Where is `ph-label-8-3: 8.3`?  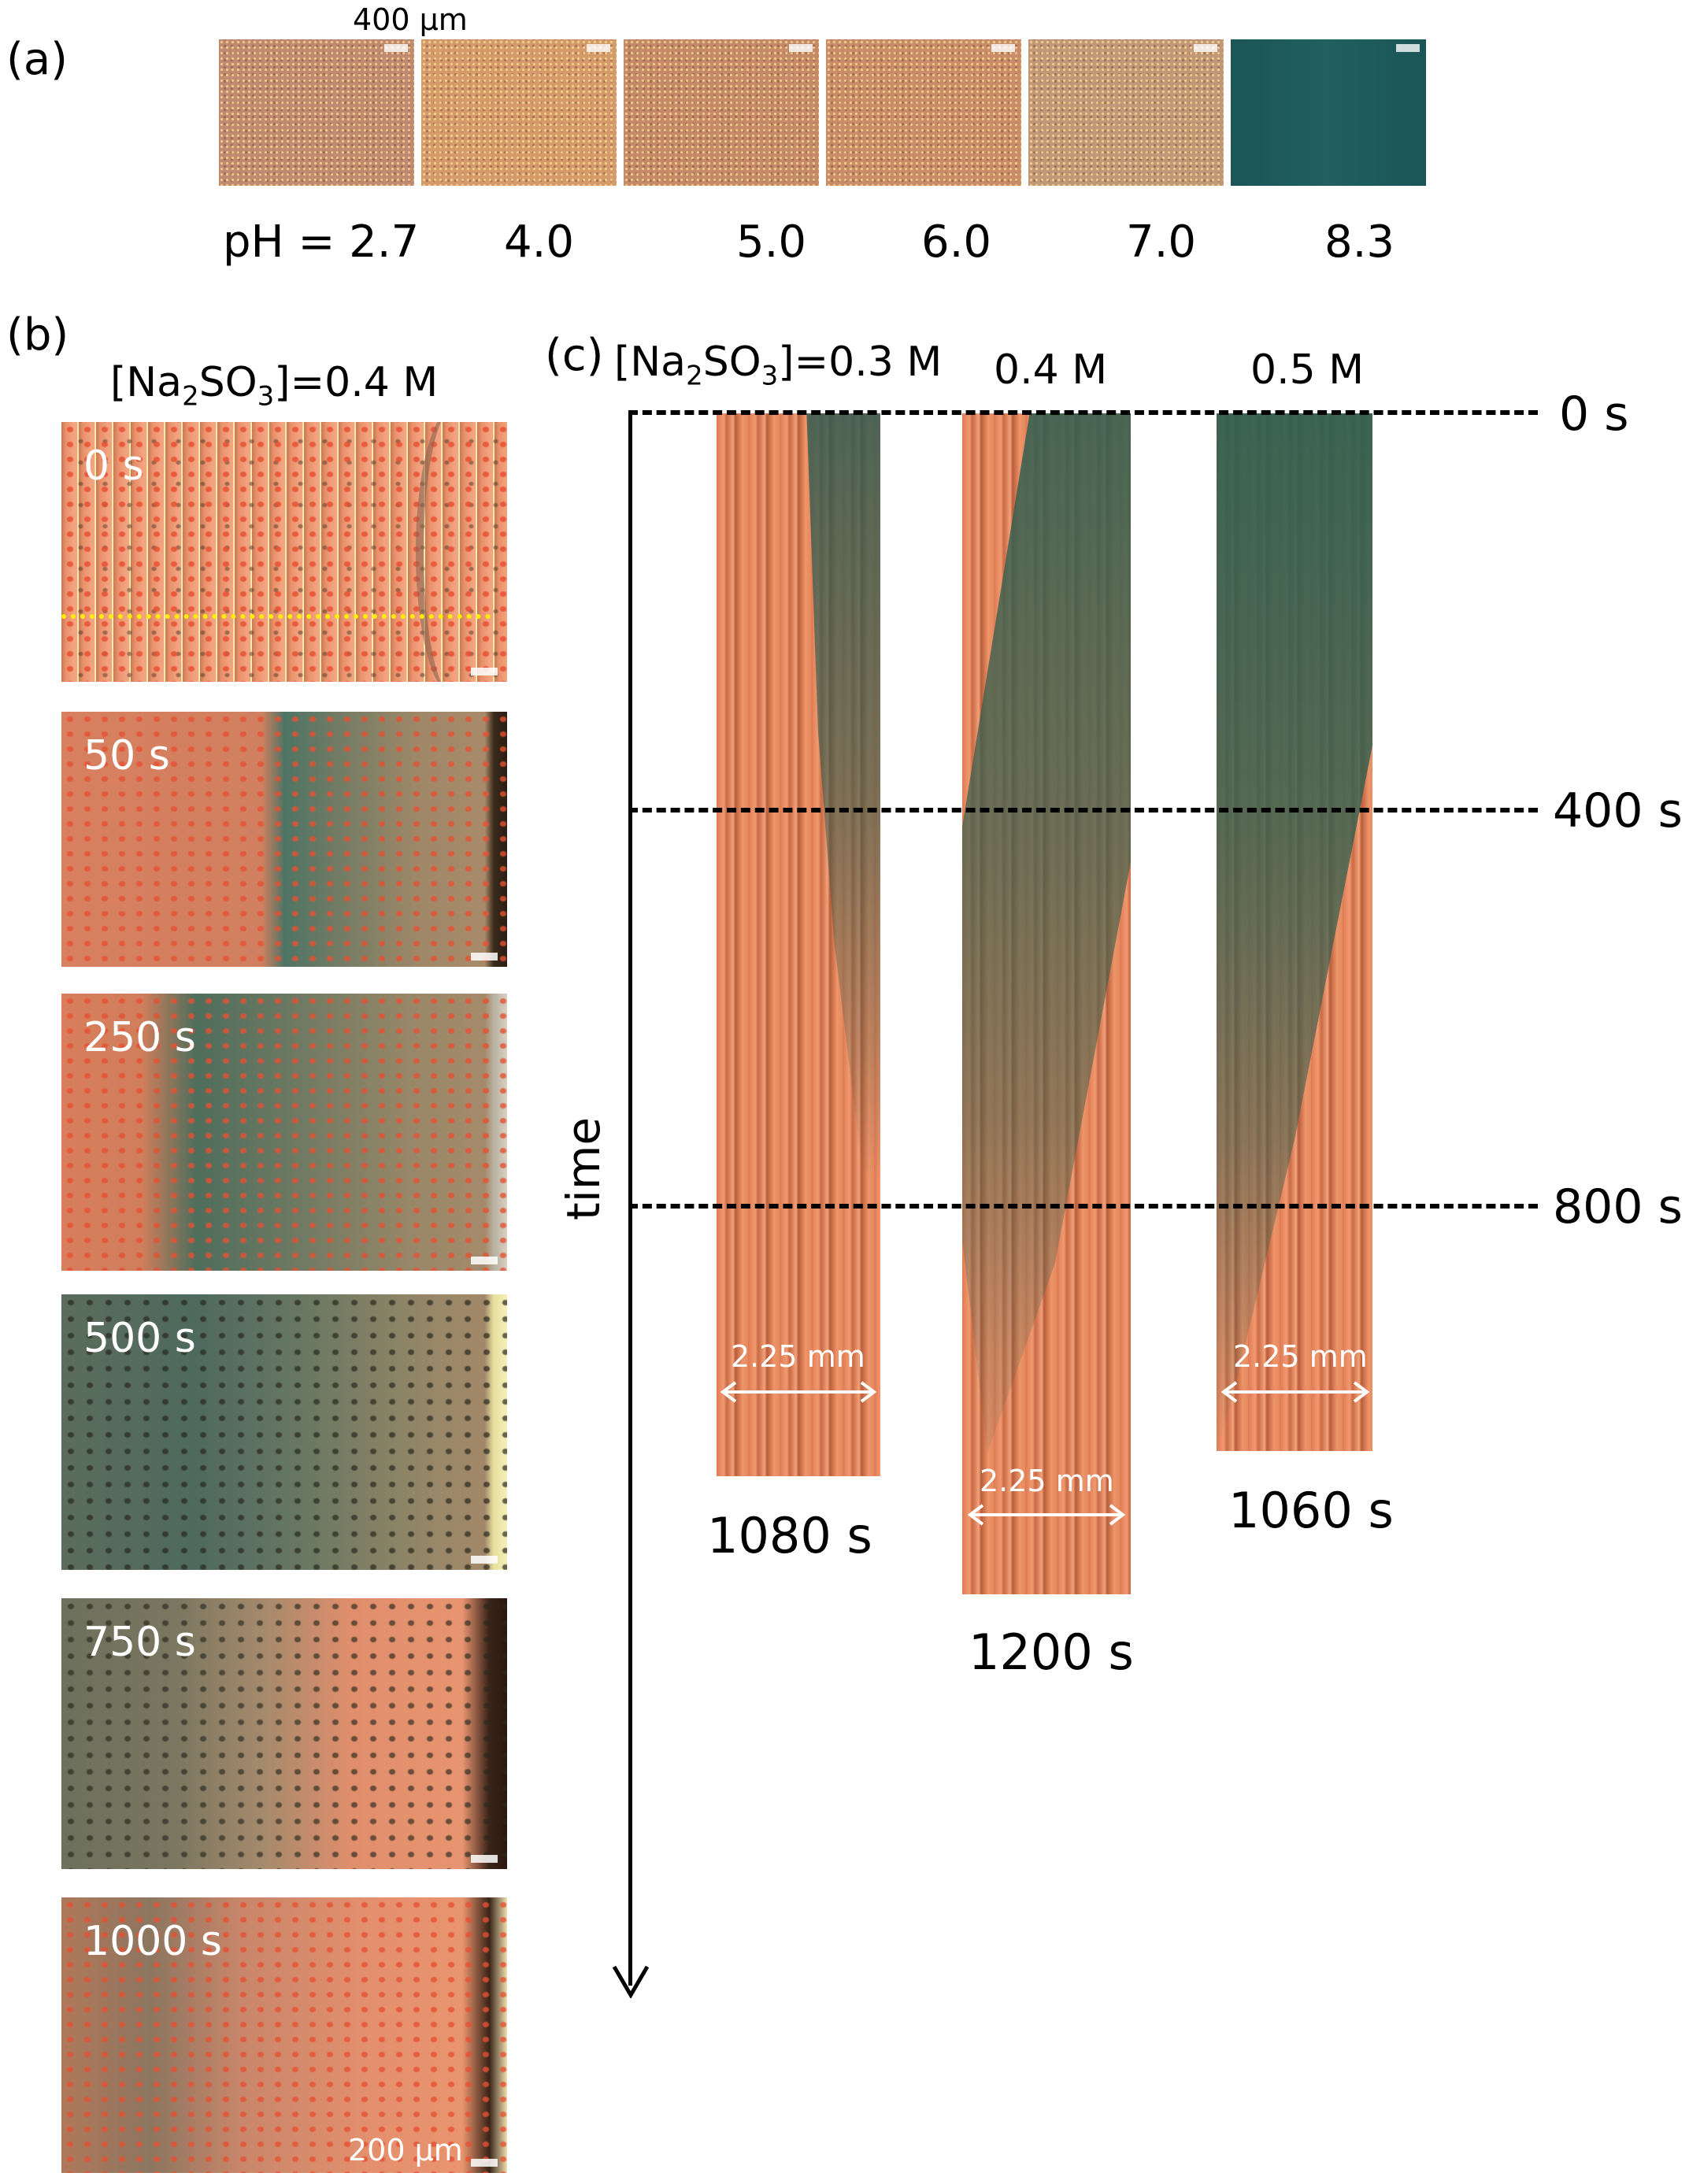
ph-label-8-3: 8.3 is located at coordinates (1359, 242).